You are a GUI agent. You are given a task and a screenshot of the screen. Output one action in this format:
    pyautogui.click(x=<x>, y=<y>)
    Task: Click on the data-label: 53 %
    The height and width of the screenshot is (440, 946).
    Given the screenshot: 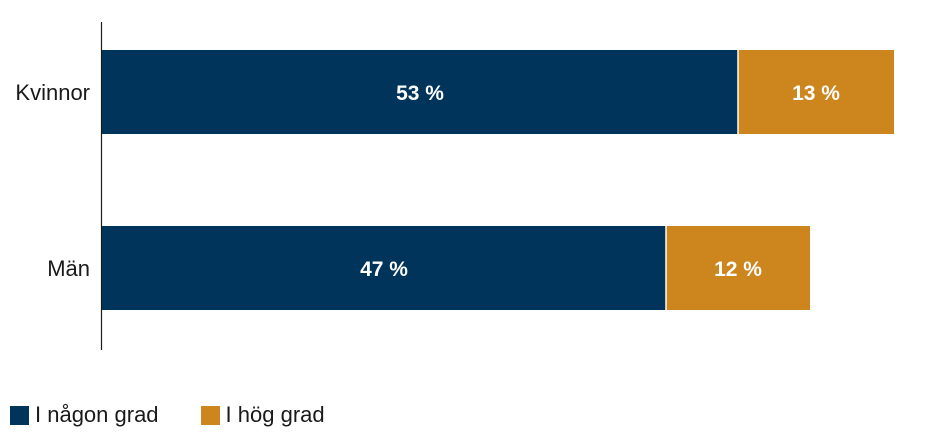 What is the action you would take?
    pyautogui.click(x=420, y=93)
    